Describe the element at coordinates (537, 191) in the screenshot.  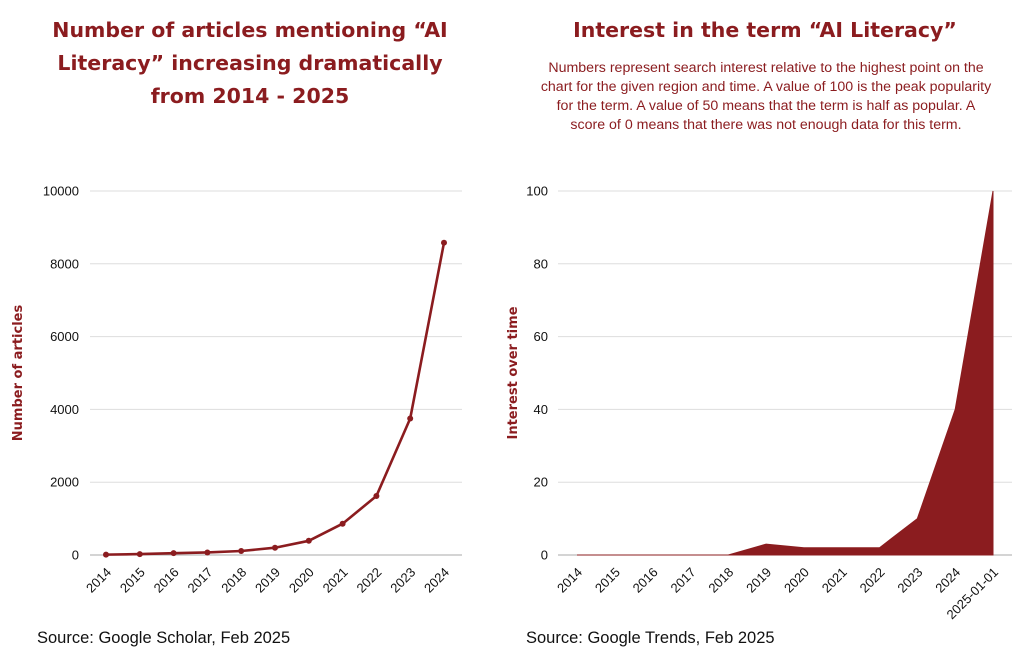
I see `y-tick-label: 100` at that location.